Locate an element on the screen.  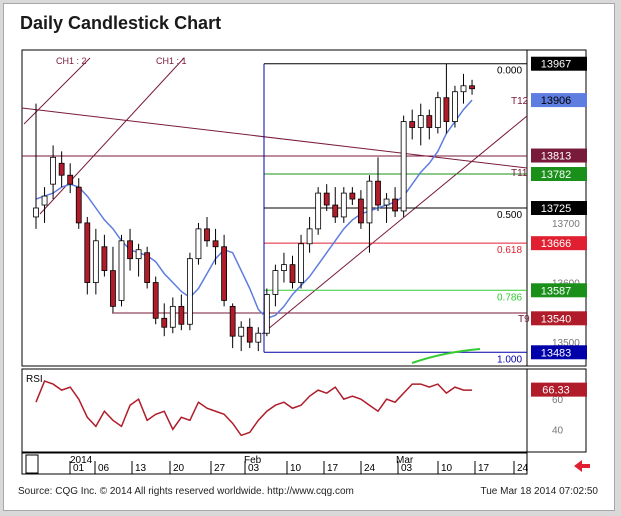
price-label-text: 13483 is located at coordinates (556, 353).